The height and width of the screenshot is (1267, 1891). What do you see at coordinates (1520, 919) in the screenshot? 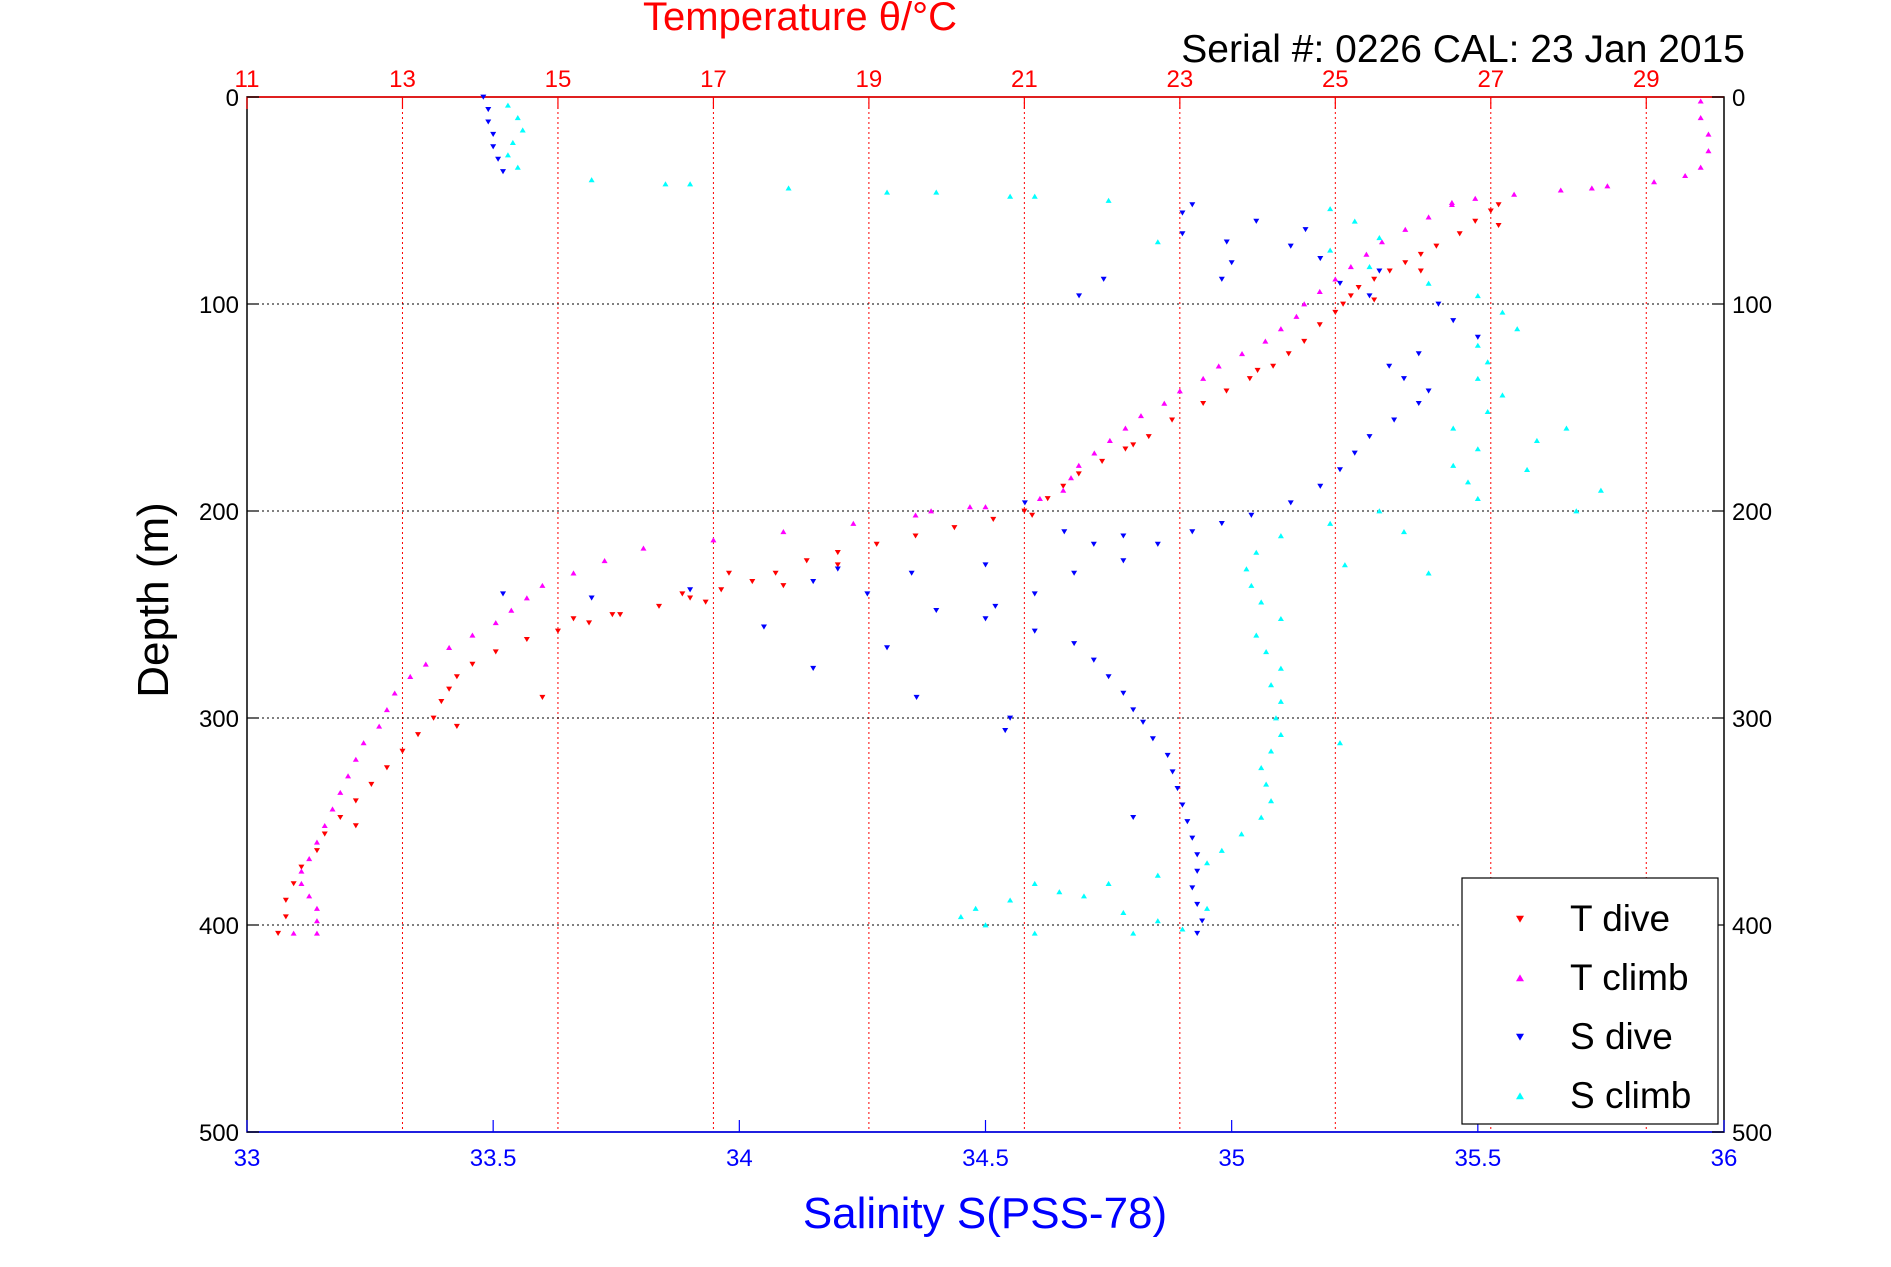
I see `legend-marker-t-dive` at bounding box center [1520, 919].